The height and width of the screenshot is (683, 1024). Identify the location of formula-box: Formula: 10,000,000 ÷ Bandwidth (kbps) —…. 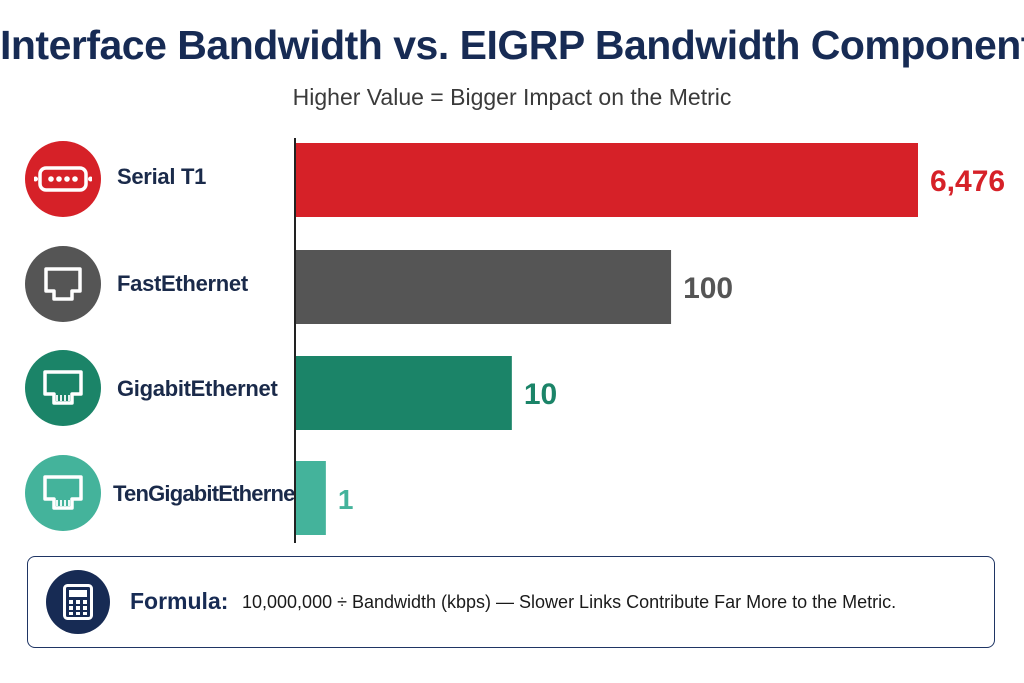
(511, 602).